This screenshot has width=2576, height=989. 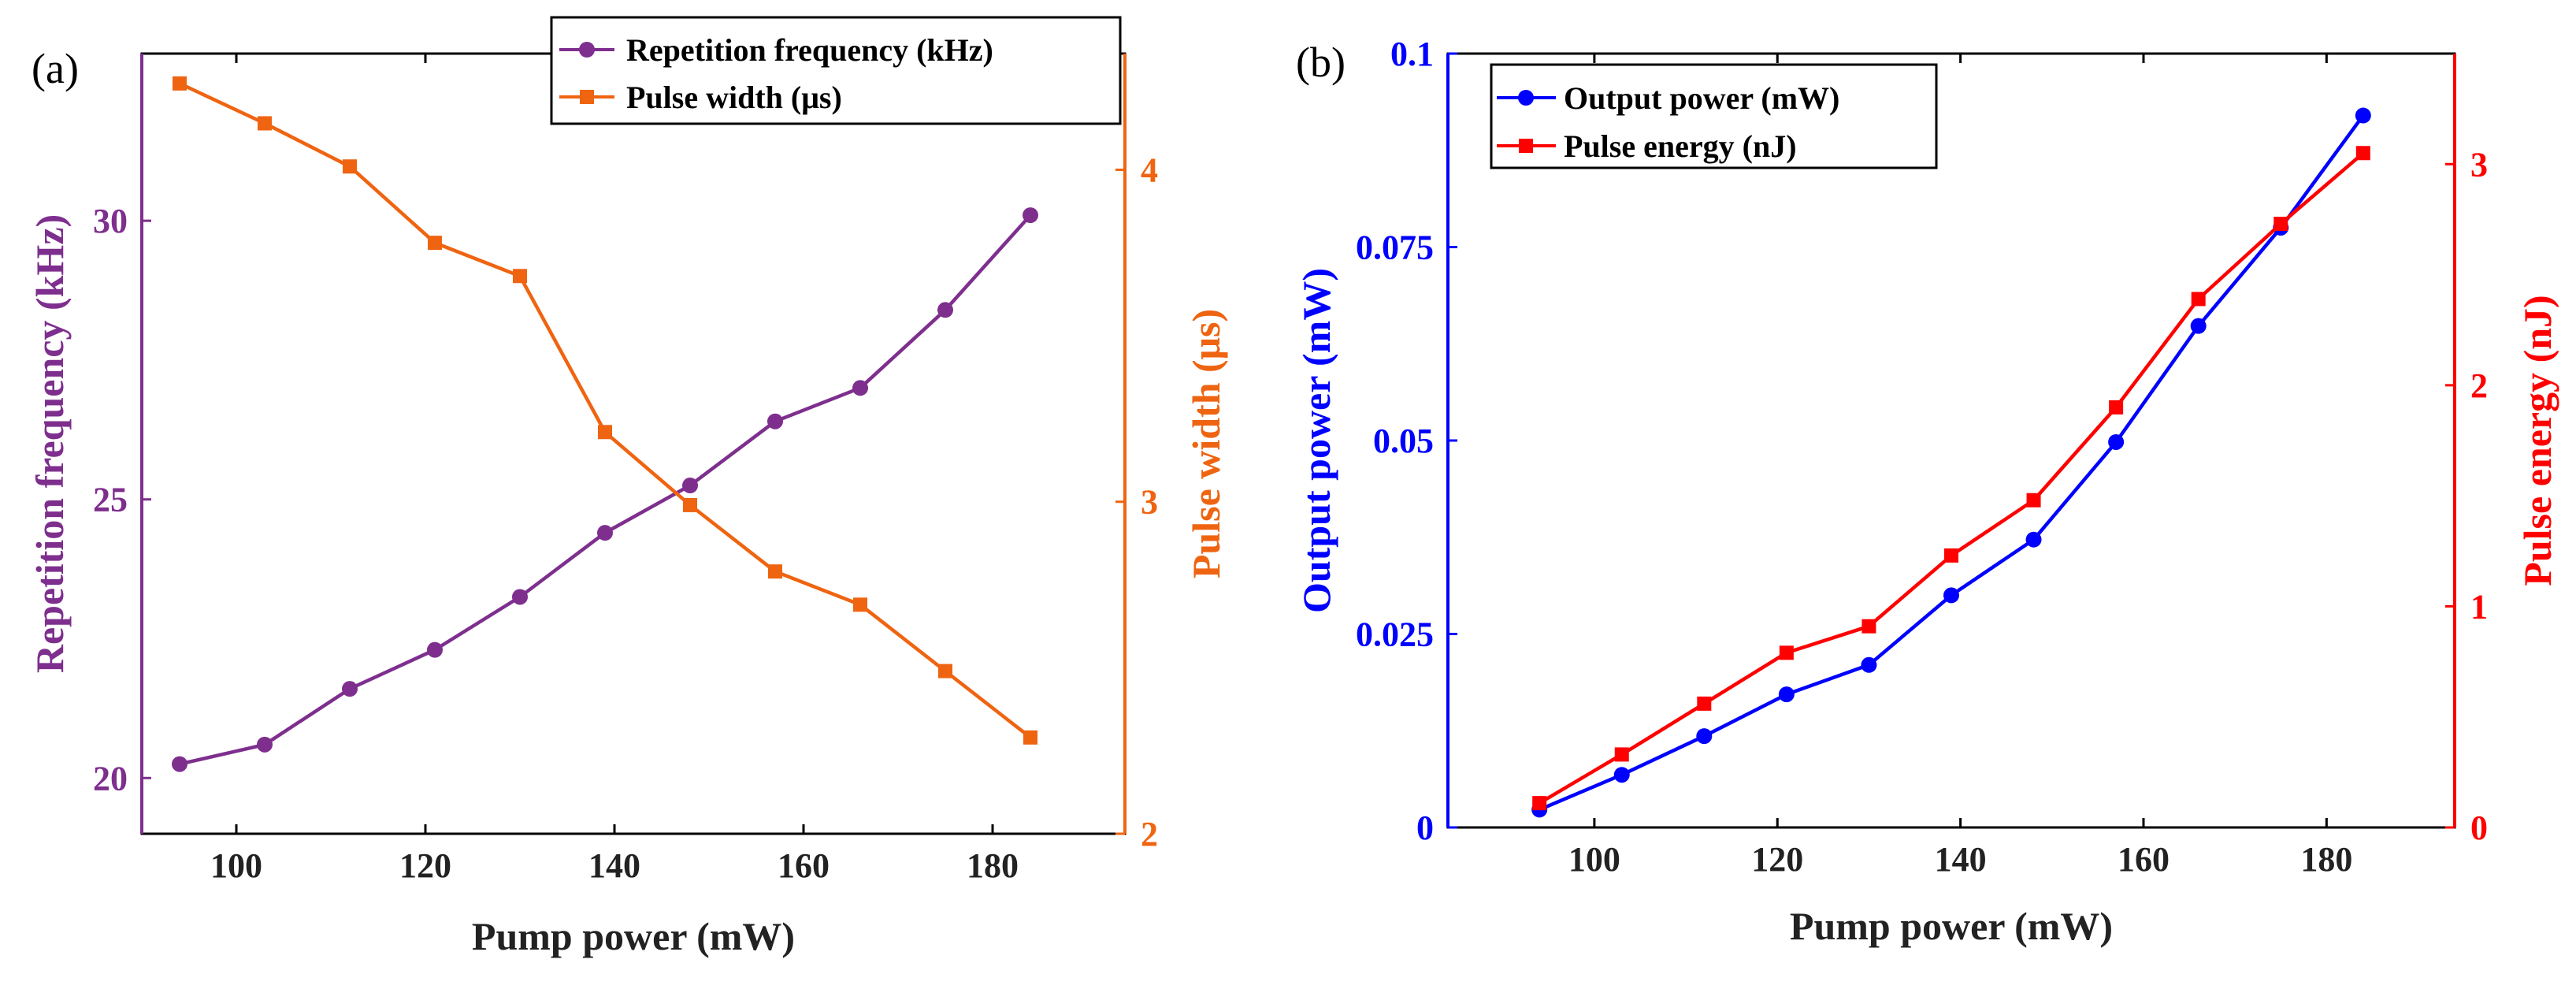 What do you see at coordinates (1961, 860) in the screenshot?
I see `panel-b-x-tick-label: 140` at bounding box center [1961, 860].